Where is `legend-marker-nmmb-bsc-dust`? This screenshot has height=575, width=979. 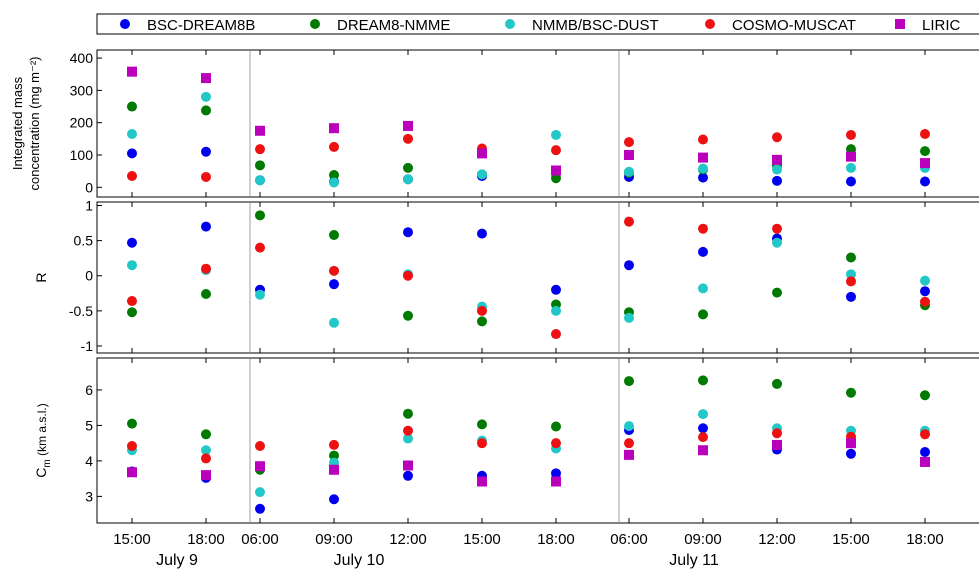
legend-marker-nmmb-bsc-dust is located at coordinates (510, 24).